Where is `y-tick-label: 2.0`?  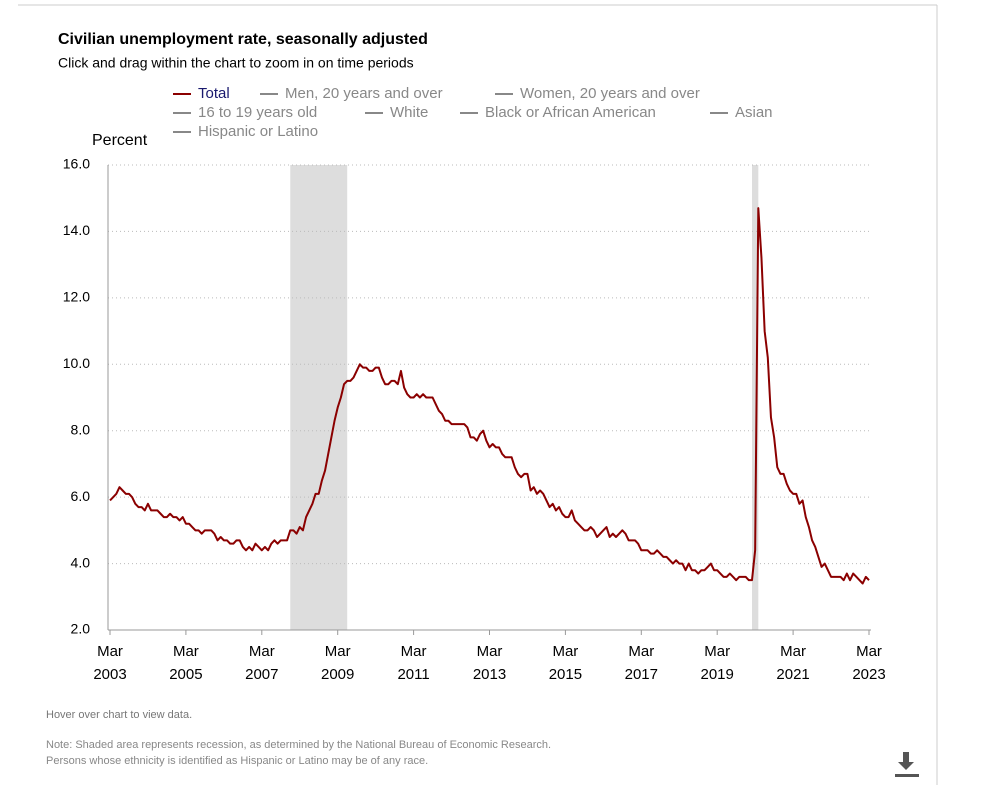
y-tick-label: 2.0 is located at coordinates (81, 629).